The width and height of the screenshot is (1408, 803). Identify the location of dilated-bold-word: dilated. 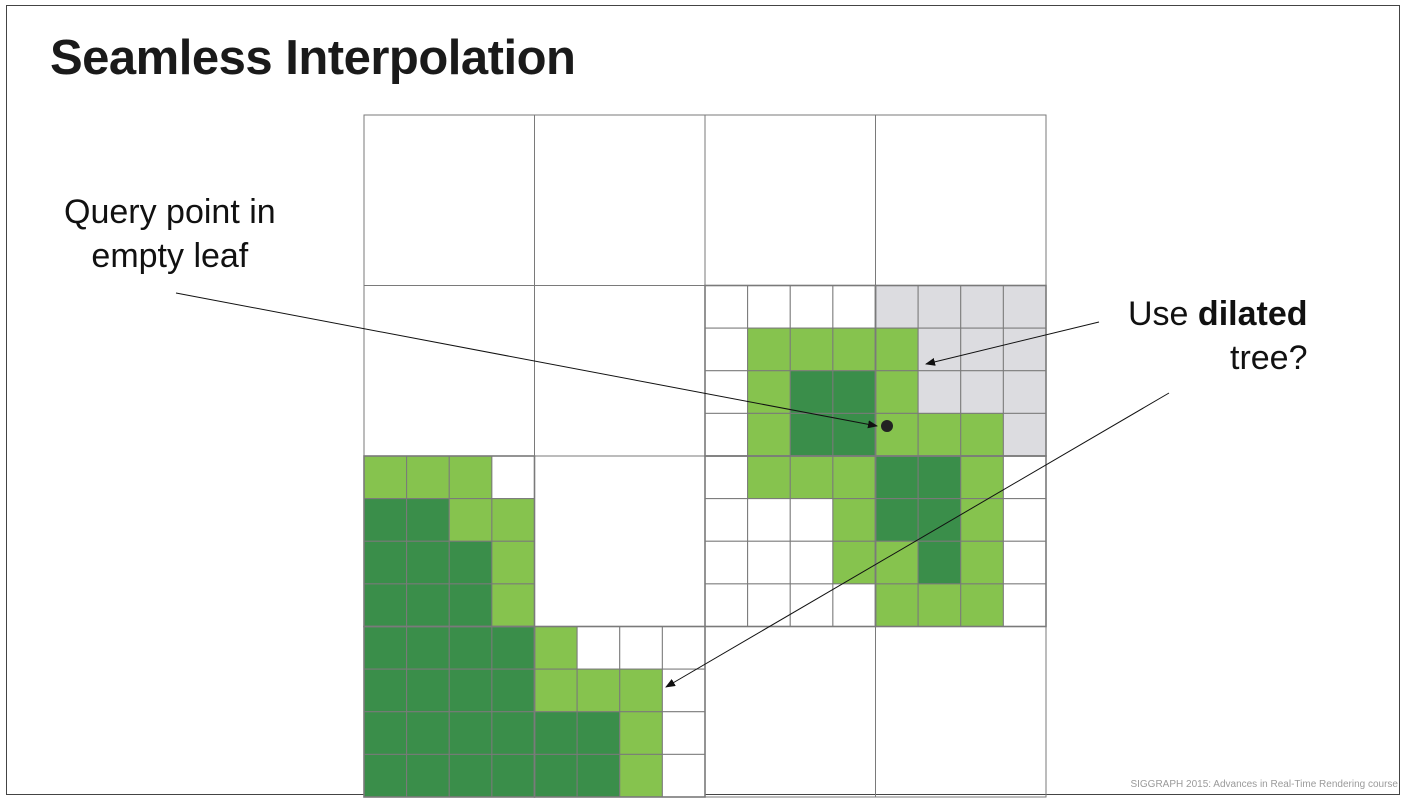
(1252, 314).